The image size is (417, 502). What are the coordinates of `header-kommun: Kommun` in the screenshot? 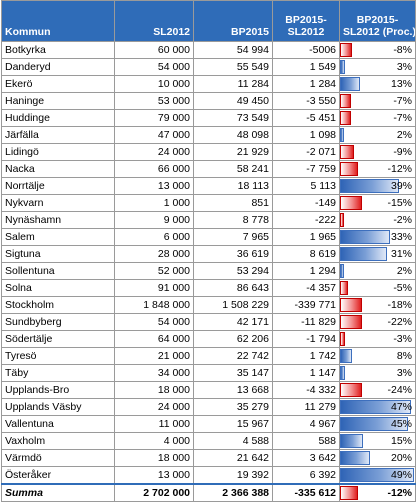 It's located at (58, 21).